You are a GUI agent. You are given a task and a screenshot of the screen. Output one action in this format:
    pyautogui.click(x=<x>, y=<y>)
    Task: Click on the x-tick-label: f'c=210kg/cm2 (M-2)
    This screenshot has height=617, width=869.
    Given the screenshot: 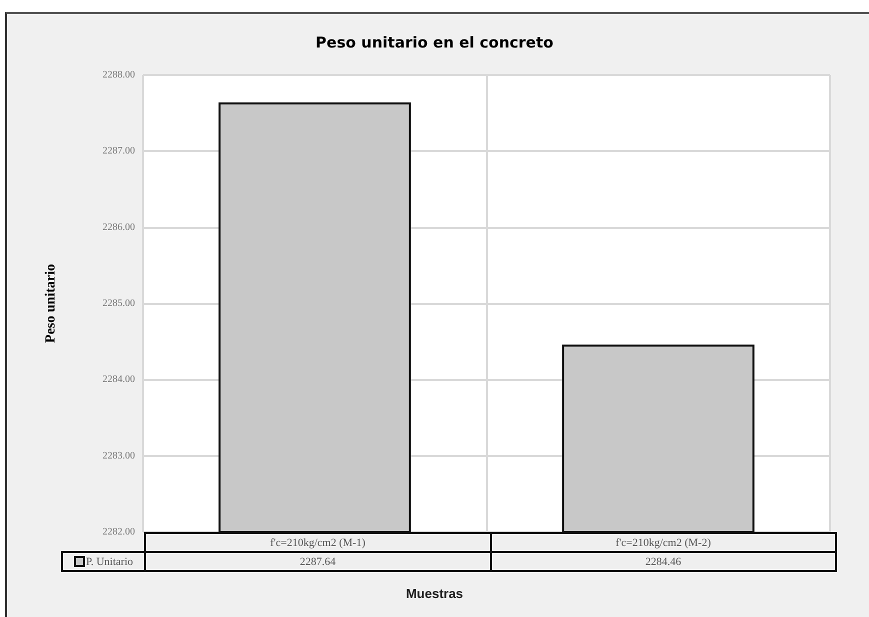 What is the action you would take?
    pyautogui.click(x=663, y=542)
    